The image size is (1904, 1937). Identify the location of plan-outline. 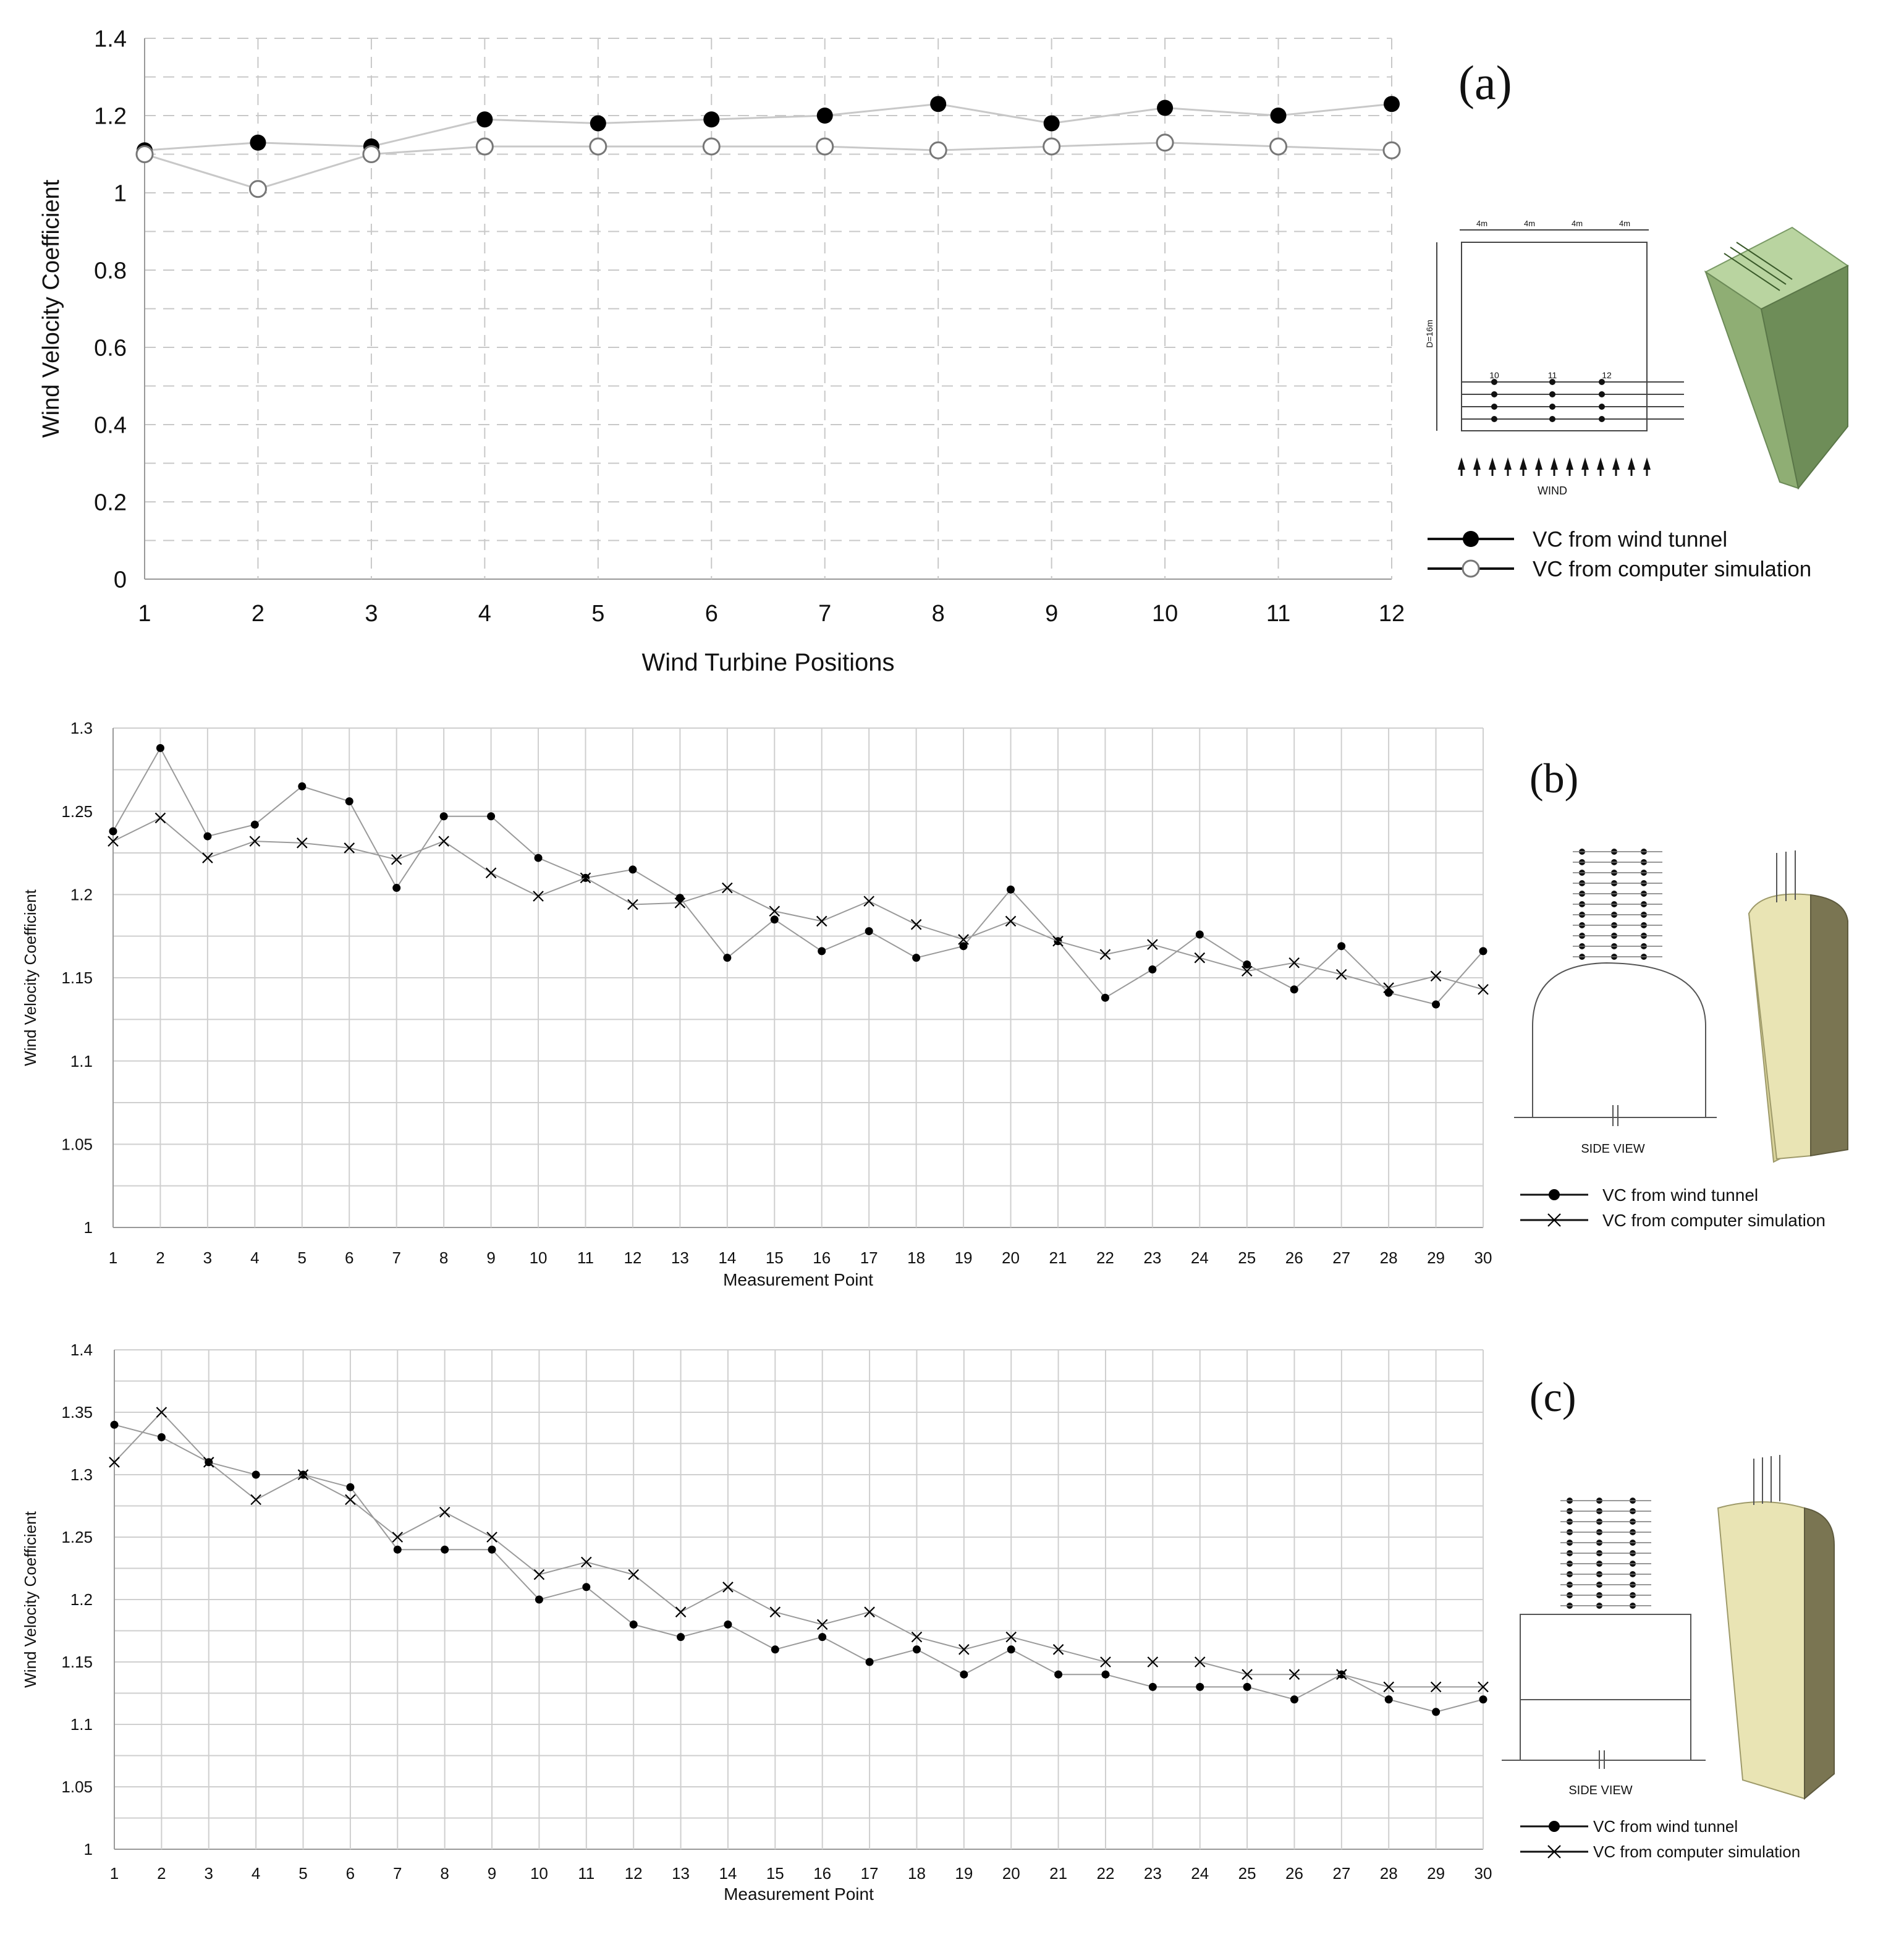
(1554, 336).